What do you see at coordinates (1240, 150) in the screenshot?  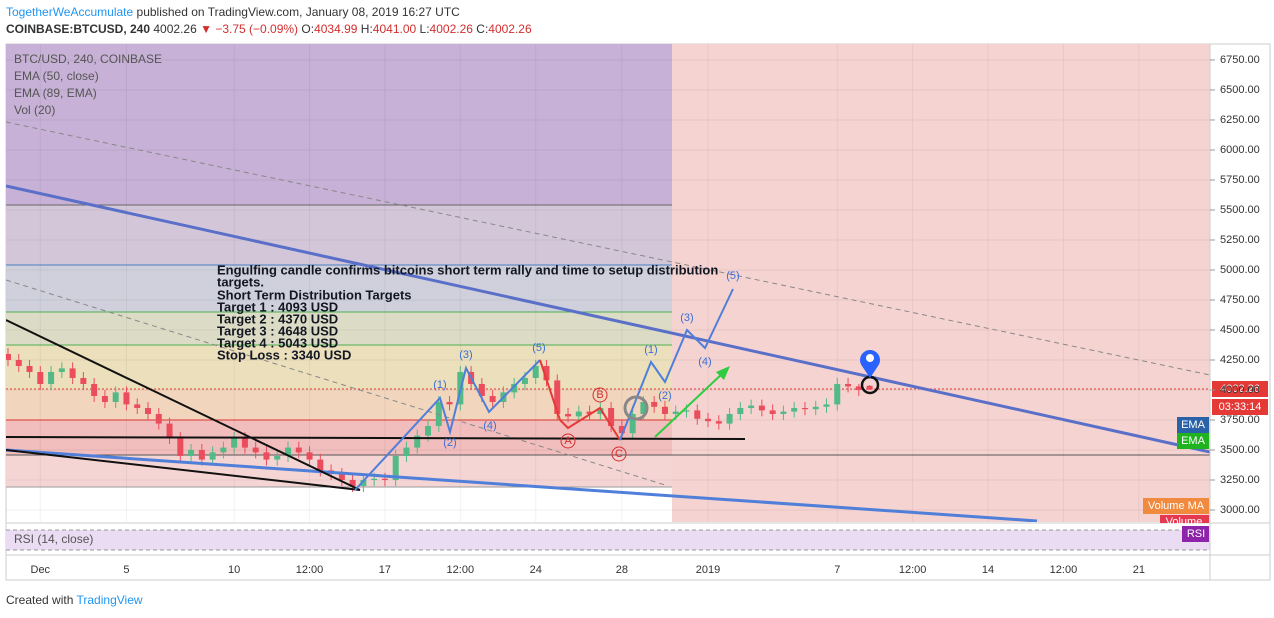 I see `y-tick-label: 6000.00` at bounding box center [1240, 150].